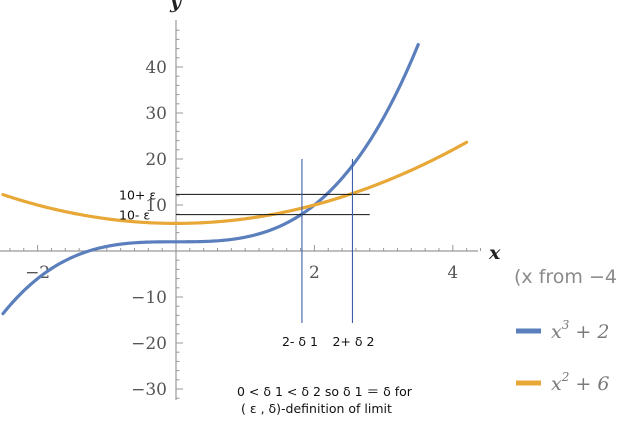  I want to click on note-line-1: 0 < δ 1 < δ 2 so δ 1 ＝ δ for, so click(325, 391).